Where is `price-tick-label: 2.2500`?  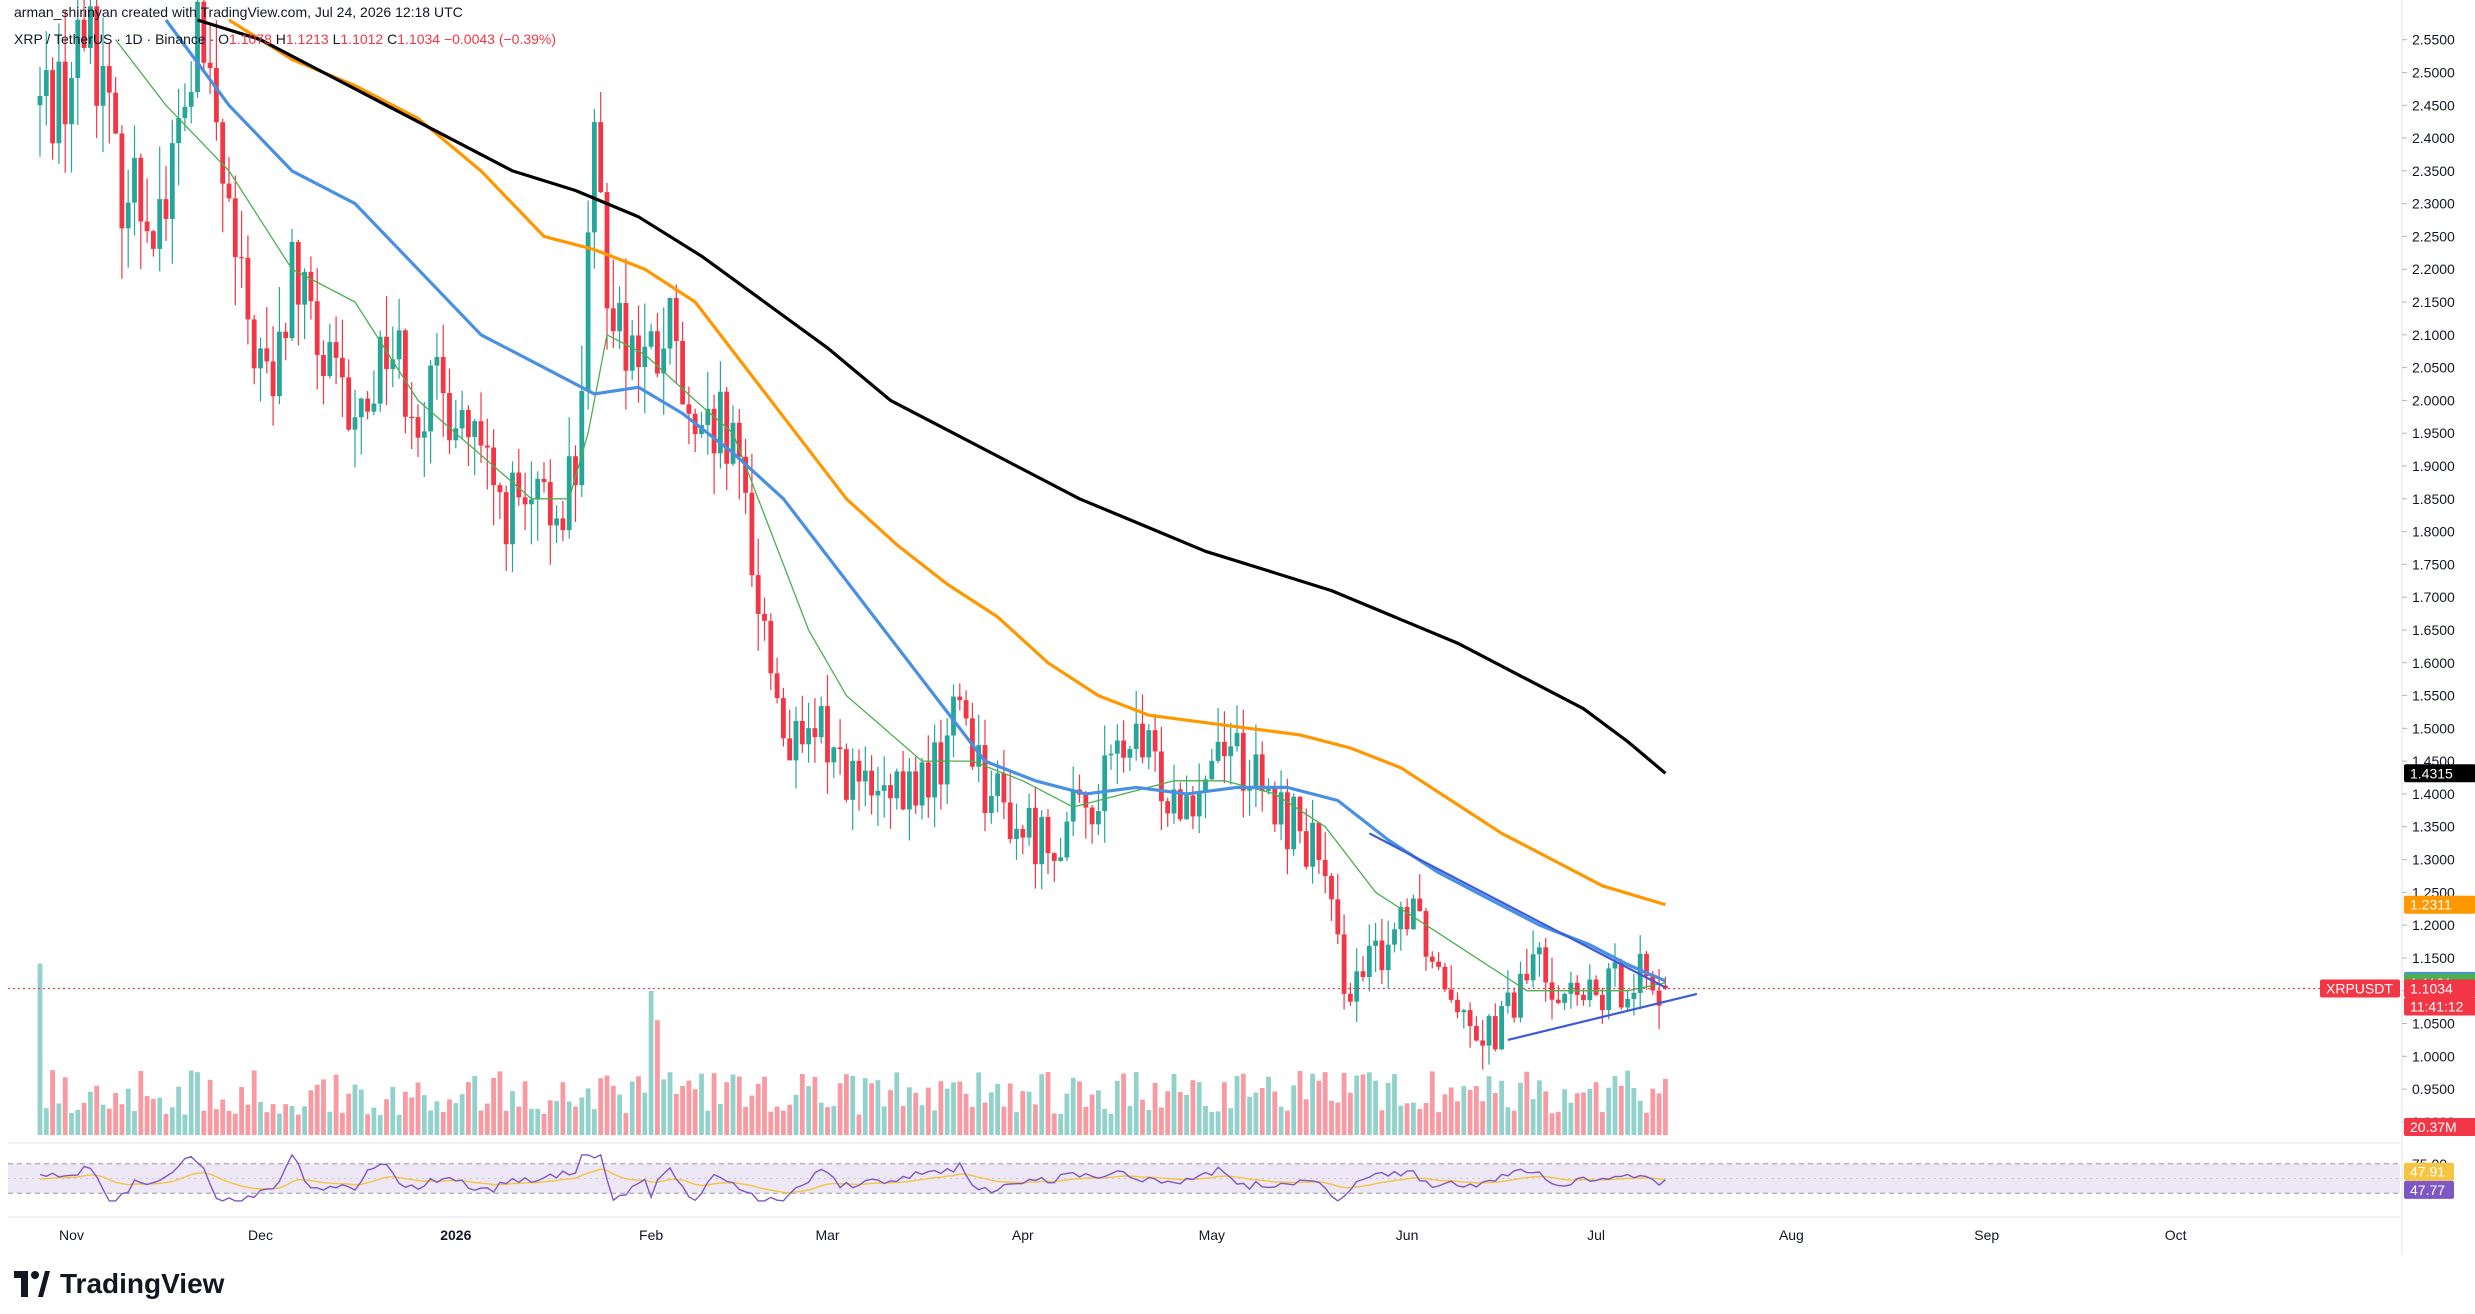 price-tick-label: 2.2500 is located at coordinates (2433, 236).